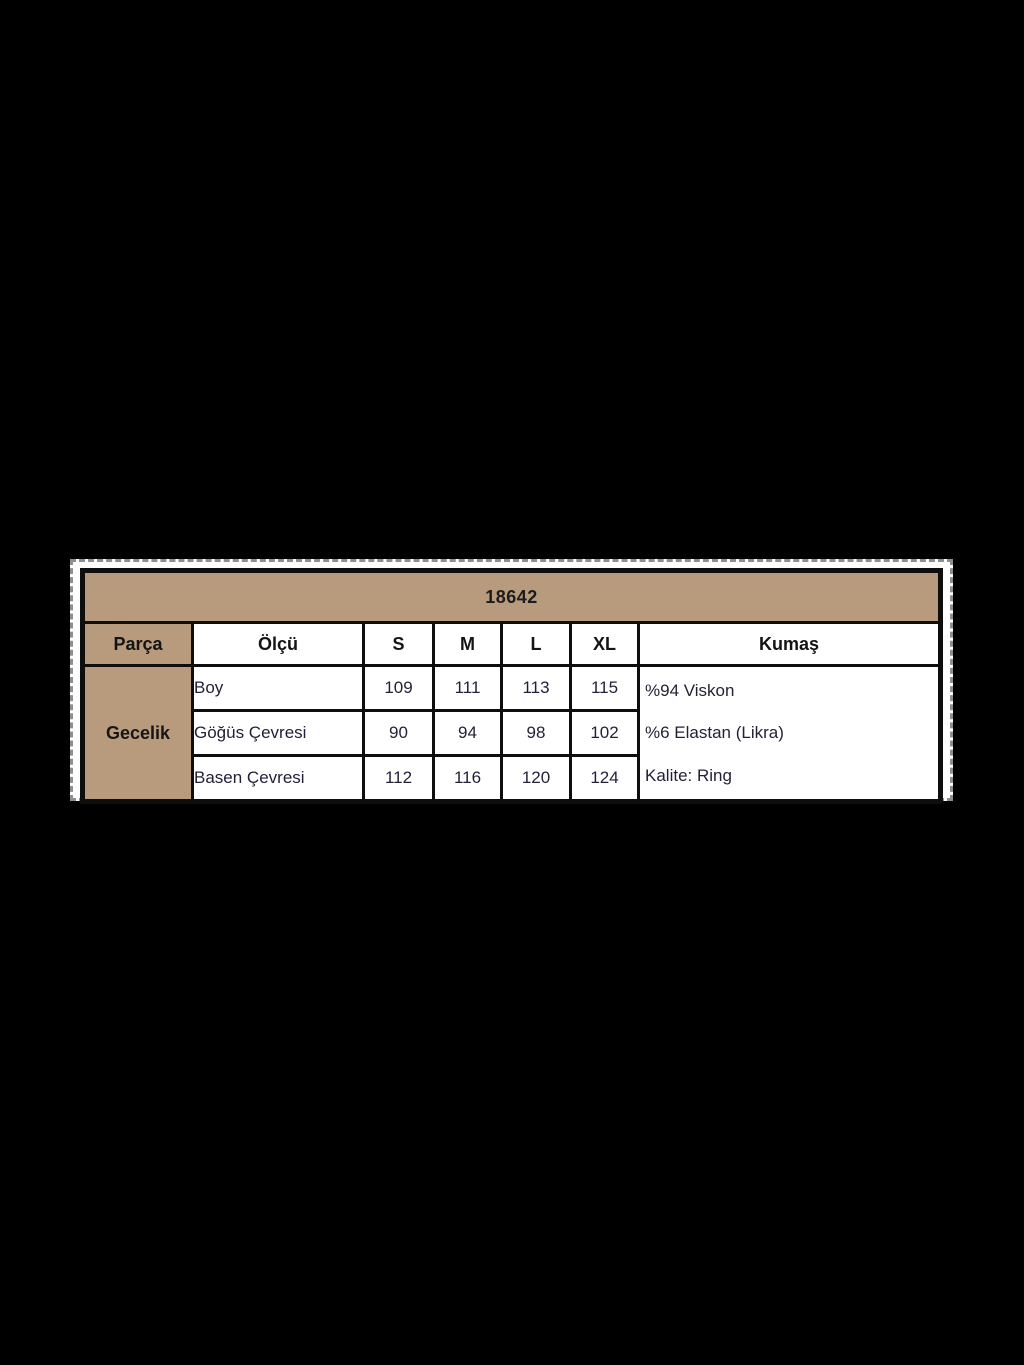 Image resolution: width=1024 pixels, height=1365 pixels. Describe the element at coordinates (714, 733) in the screenshot. I see `fabric-line-elastan: %6 Elastan (Likra)` at that location.